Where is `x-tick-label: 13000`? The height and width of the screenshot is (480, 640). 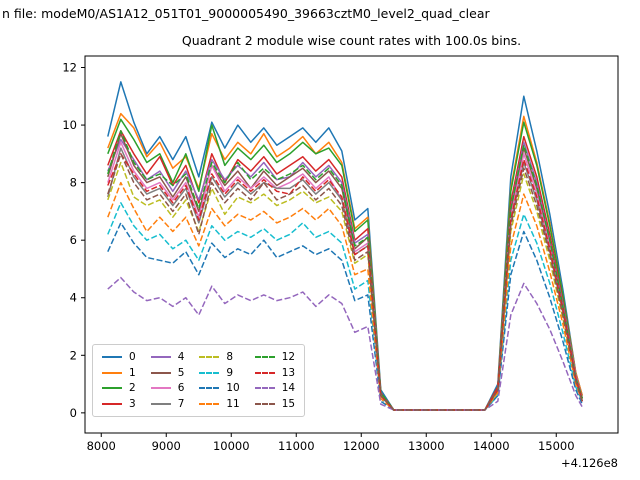
x-tick-label: 13000 is located at coordinates (426, 446).